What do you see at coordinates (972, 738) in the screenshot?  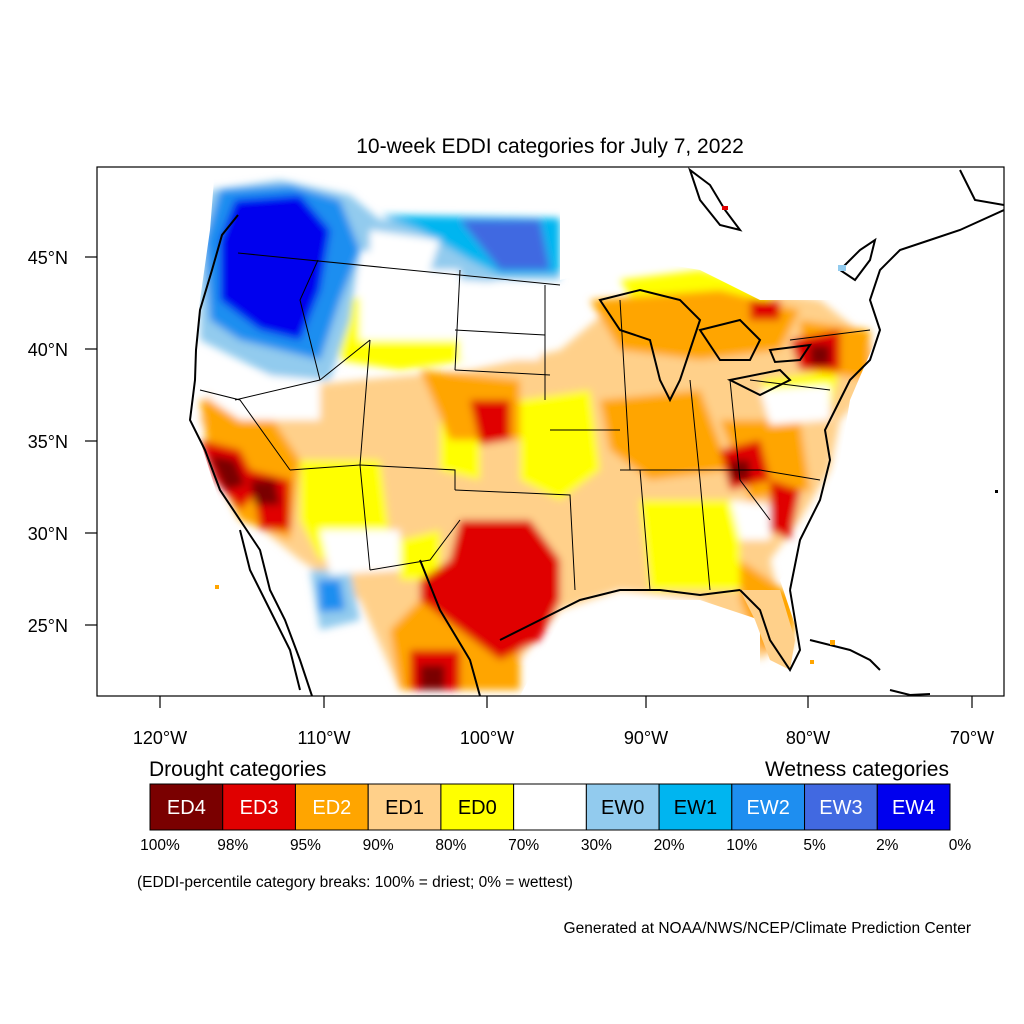 I see `lon-tick-label: 70°W` at bounding box center [972, 738].